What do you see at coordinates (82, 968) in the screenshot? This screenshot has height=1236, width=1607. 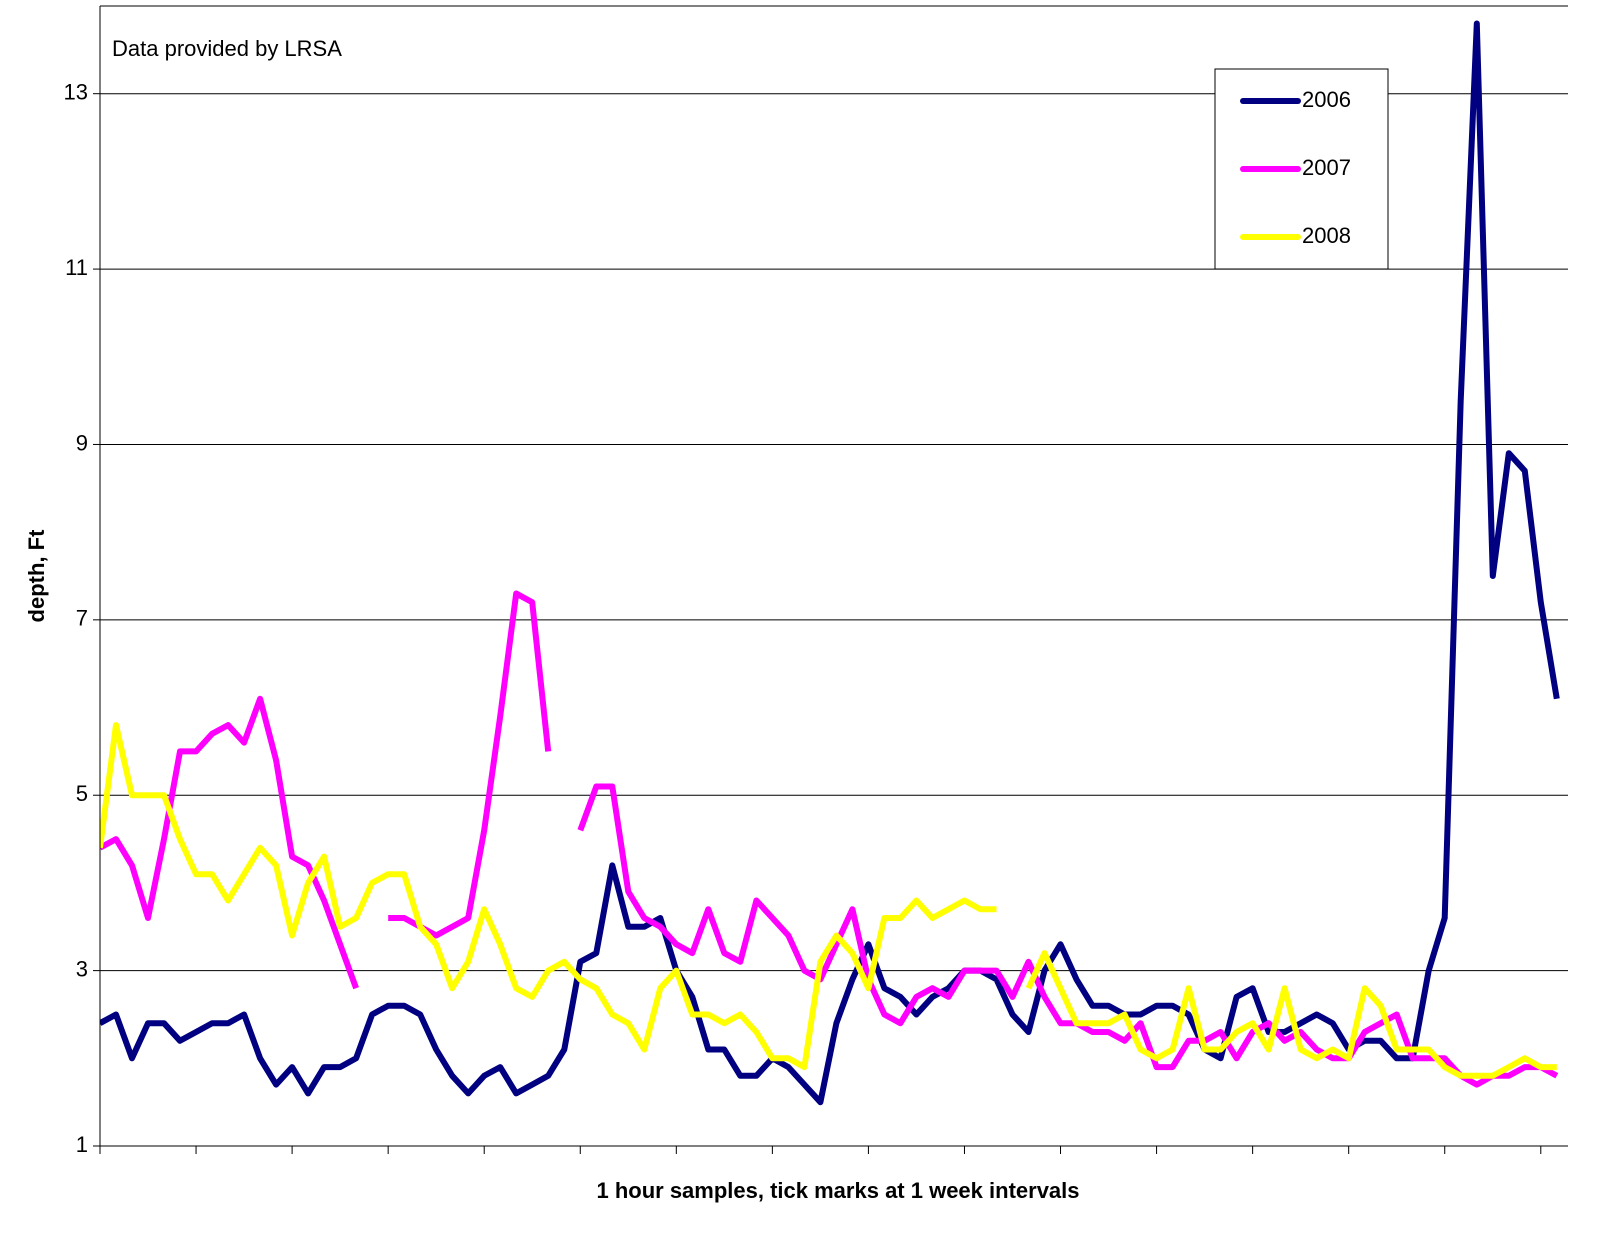 I see `y-tick-label: 3` at bounding box center [82, 968].